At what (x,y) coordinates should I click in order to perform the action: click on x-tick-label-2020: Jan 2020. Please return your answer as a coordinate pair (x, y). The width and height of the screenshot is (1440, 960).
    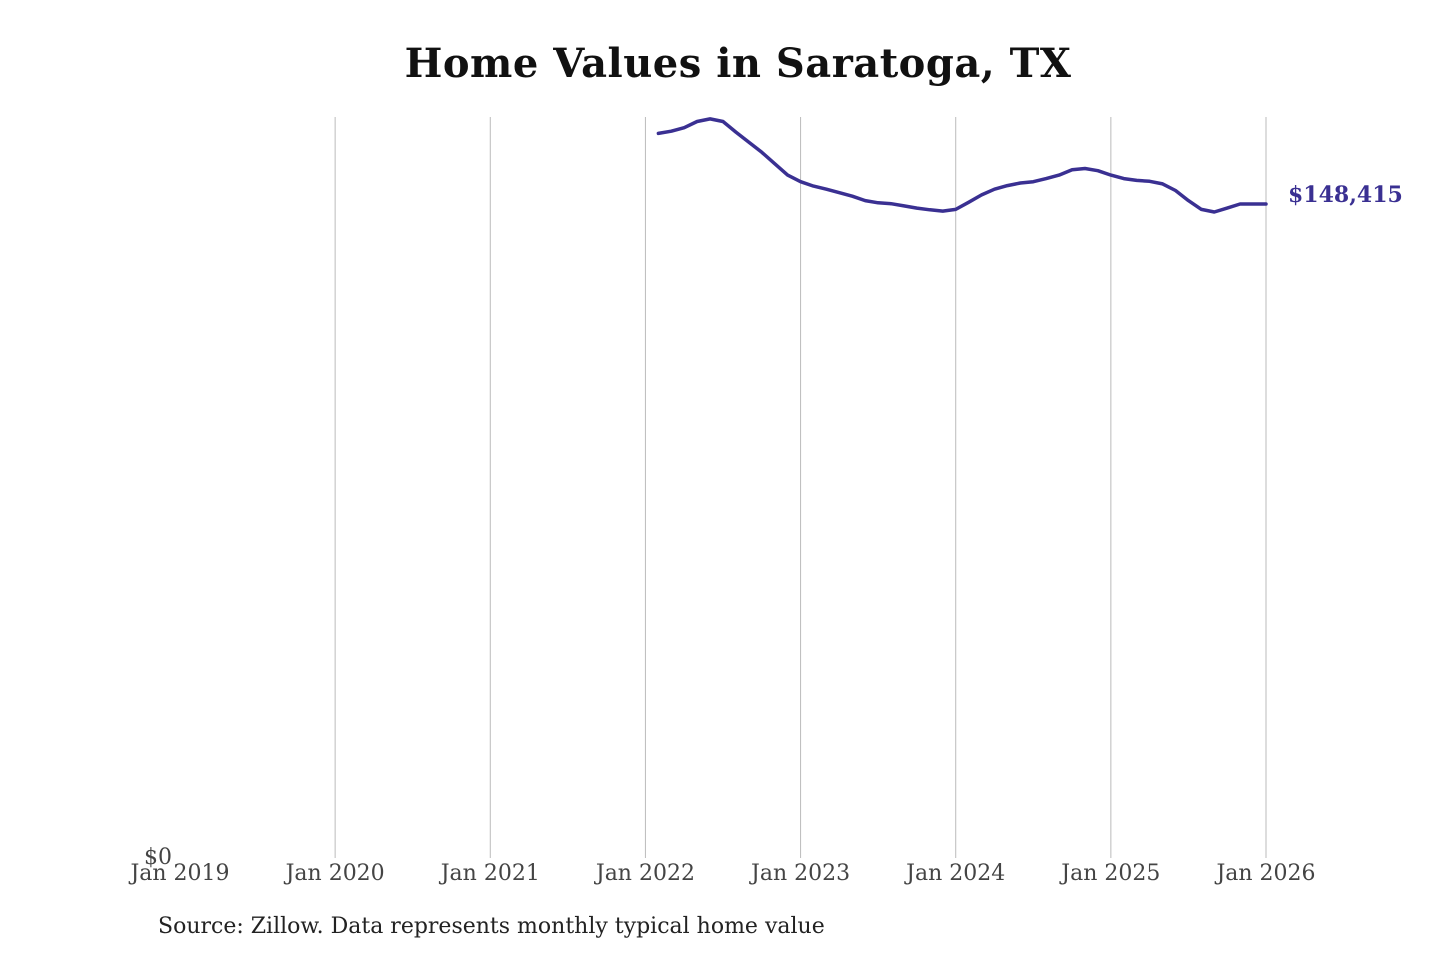
    Looking at the image, I should click on (334, 873).